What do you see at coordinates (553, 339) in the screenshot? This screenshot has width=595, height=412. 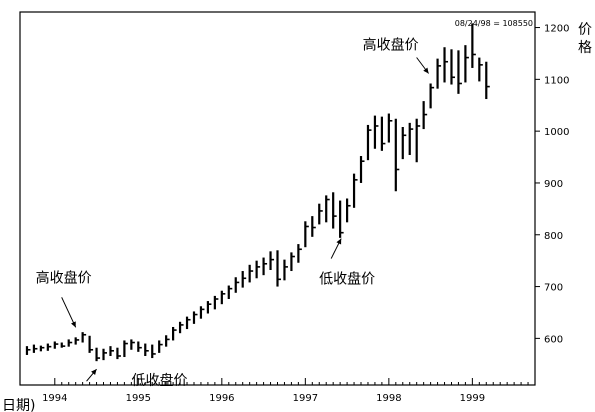 I see `y-tick-label: 600` at bounding box center [553, 339].